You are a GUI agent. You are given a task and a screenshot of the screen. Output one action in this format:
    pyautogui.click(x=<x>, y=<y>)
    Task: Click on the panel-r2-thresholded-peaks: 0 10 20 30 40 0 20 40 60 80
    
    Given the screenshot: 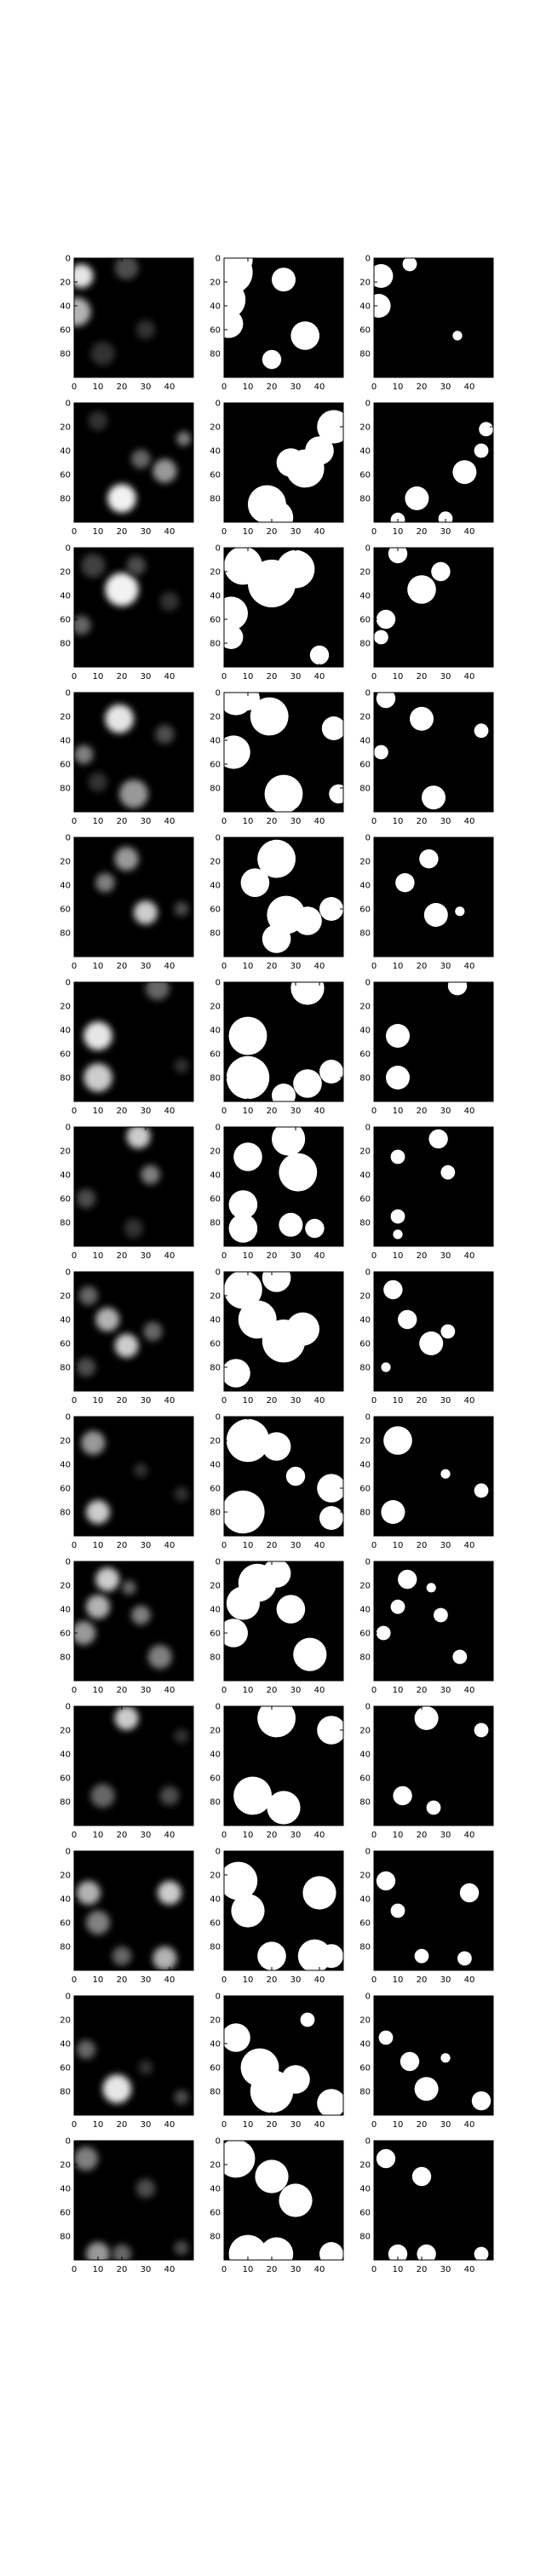 What is the action you would take?
    pyautogui.click(x=427, y=469)
    